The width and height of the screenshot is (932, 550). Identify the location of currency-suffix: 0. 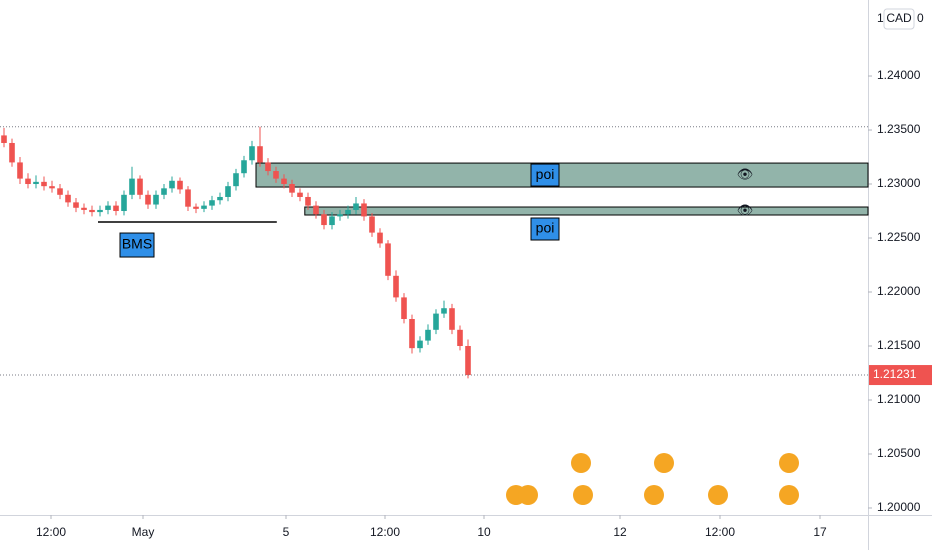
(920, 18).